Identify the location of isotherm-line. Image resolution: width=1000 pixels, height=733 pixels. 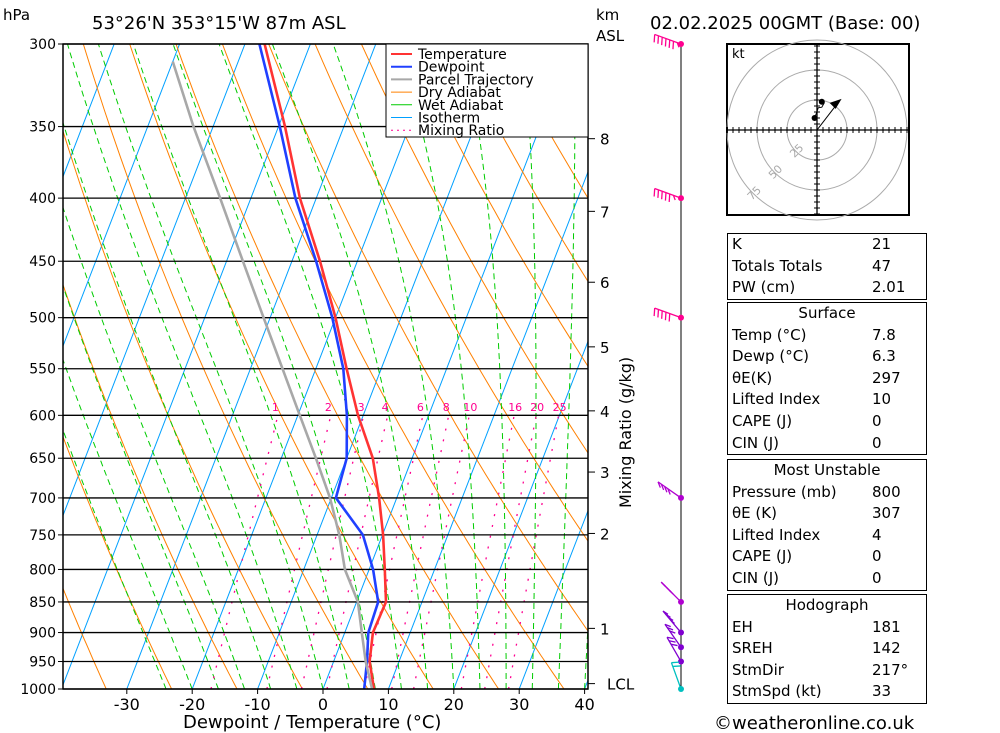
(154, 280).